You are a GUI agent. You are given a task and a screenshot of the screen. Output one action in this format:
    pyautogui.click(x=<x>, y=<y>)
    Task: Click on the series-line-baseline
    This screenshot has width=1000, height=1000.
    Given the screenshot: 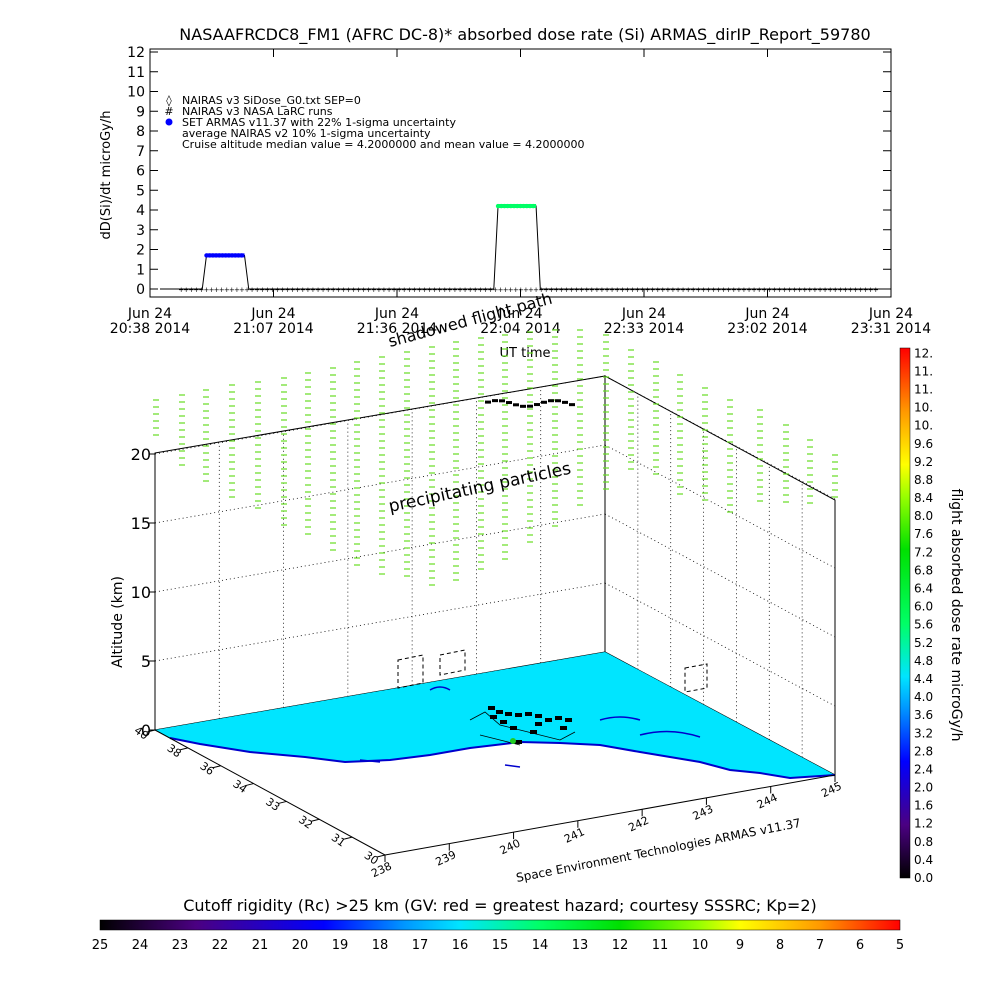 What is the action you would take?
    pyautogui.click(x=523, y=247)
    